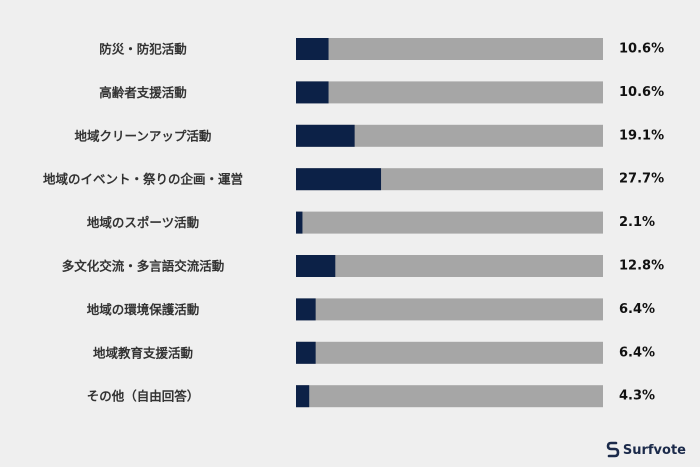 The height and width of the screenshot is (467, 700). I want to click on brand-name: Surfvote, so click(654, 450).